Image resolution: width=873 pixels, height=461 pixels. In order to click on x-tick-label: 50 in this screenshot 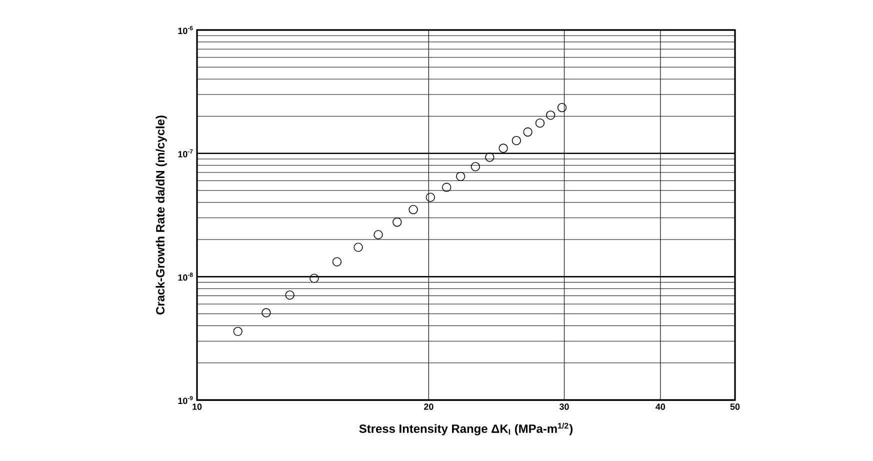, I will do `click(735, 407)`.